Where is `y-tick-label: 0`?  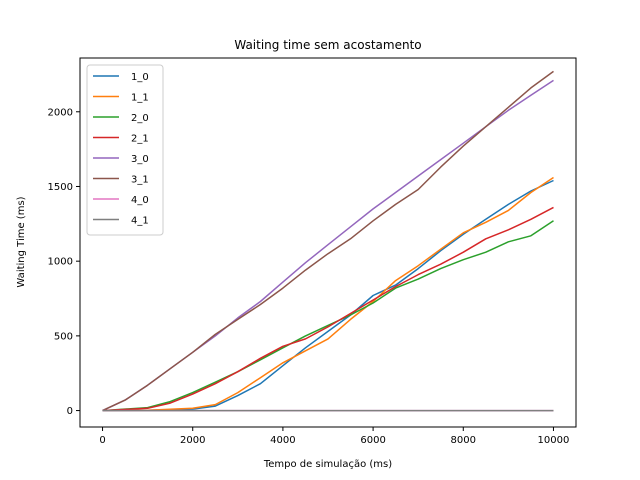
y-tick-label: 0 is located at coordinates (70, 411).